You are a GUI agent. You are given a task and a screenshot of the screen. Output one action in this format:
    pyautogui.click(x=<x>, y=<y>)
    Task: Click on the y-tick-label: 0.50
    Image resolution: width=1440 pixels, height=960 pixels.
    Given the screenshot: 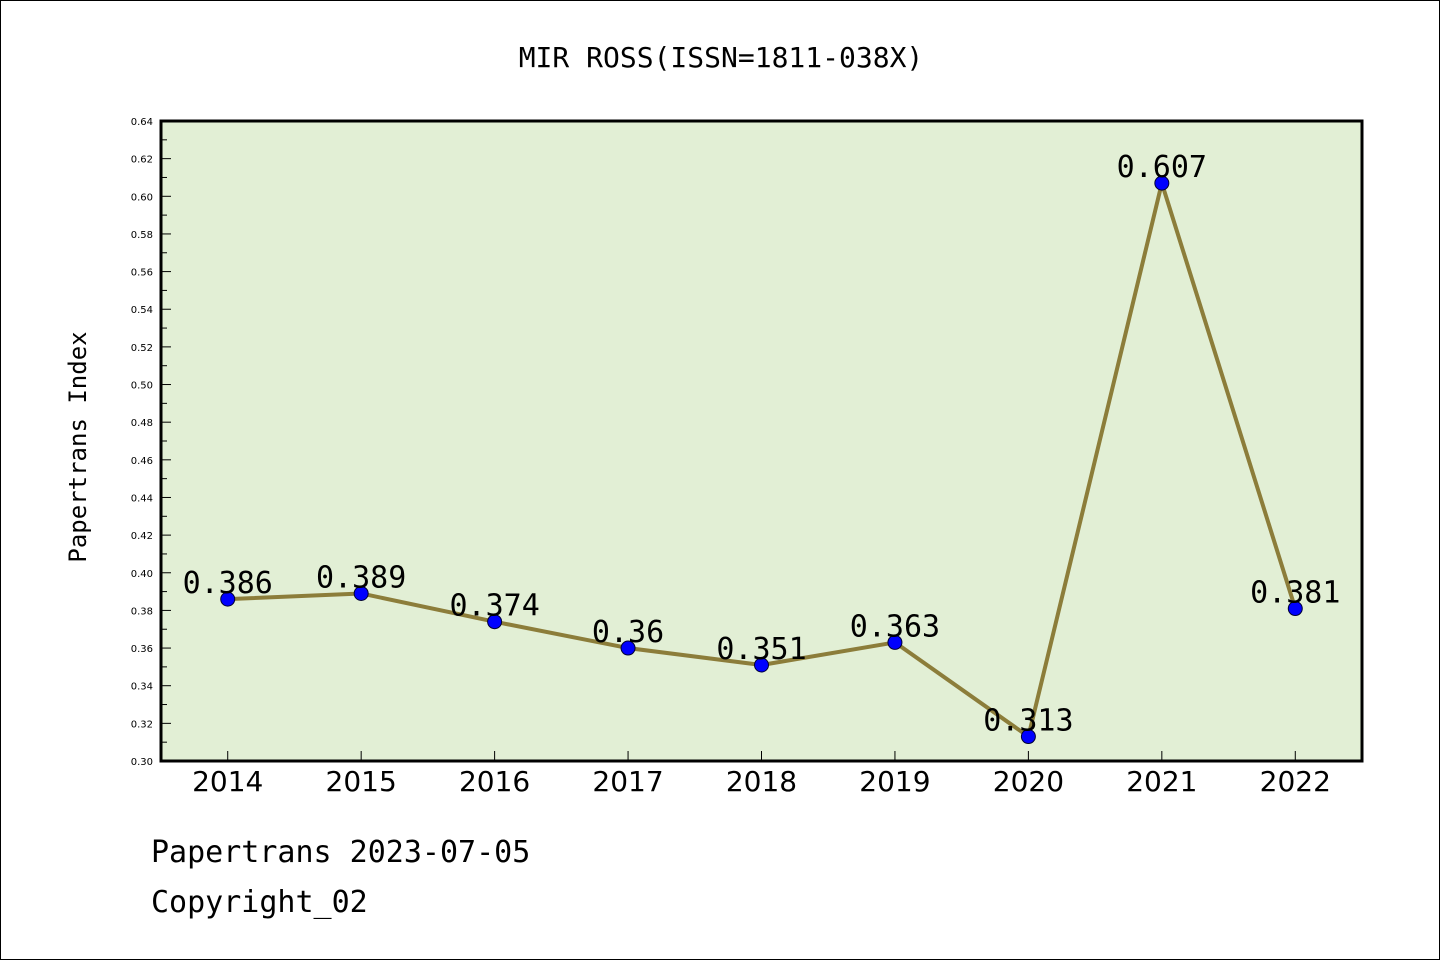 What is the action you would take?
    pyautogui.click(x=142, y=386)
    